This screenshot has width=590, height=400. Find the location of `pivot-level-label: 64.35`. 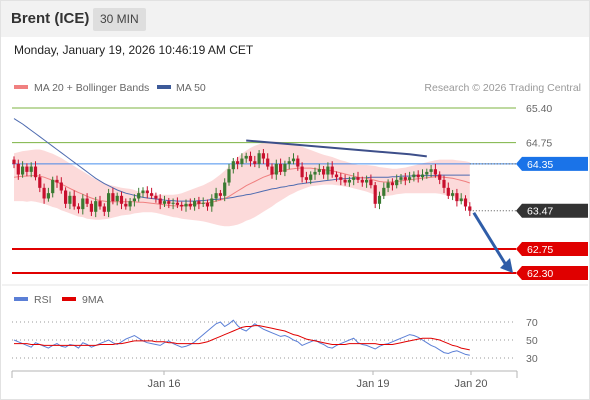

pivot-level-label: 64.35 is located at coordinates (540, 165).